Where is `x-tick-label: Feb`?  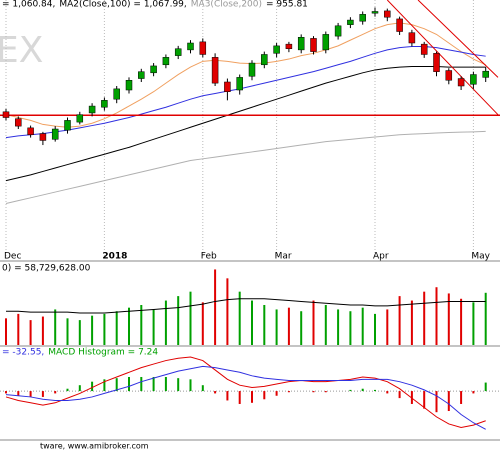 x-tick-label: Feb is located at coordinates (209, 257).